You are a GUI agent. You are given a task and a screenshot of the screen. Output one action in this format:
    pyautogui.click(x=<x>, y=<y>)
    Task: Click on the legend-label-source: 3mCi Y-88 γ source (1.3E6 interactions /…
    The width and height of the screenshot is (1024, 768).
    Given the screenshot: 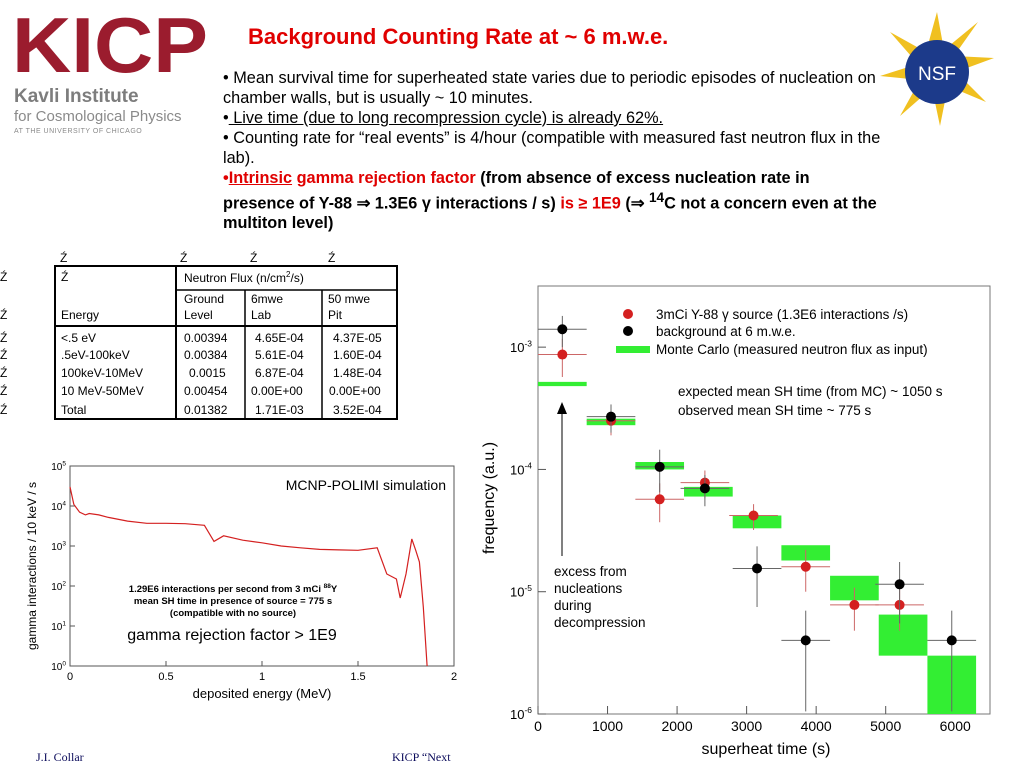 What is the action you would take?
    pyautogui.click(x=782, y=314)
    